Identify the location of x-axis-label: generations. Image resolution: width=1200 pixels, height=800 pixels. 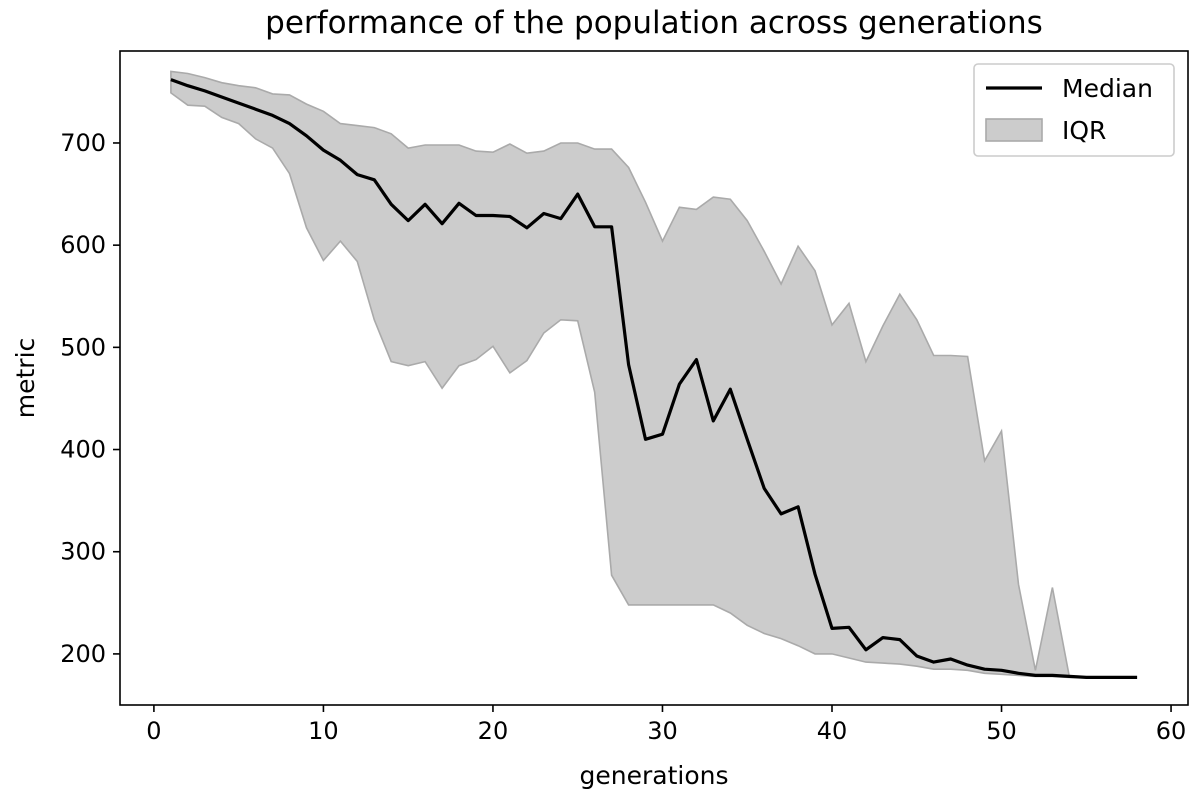
(654, 775).